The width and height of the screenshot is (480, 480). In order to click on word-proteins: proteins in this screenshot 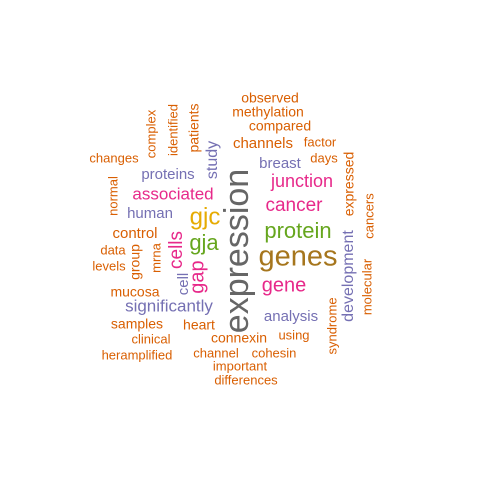, I will do `click(167, 174)`.